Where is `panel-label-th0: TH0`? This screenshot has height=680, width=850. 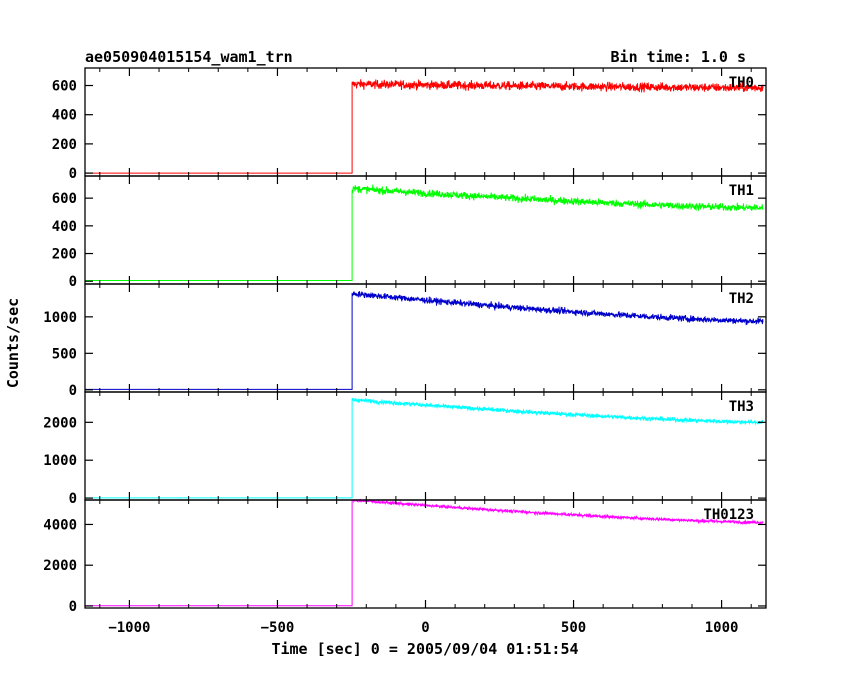
panel-label-th0: TH0 is located at coordinates (741, 83).